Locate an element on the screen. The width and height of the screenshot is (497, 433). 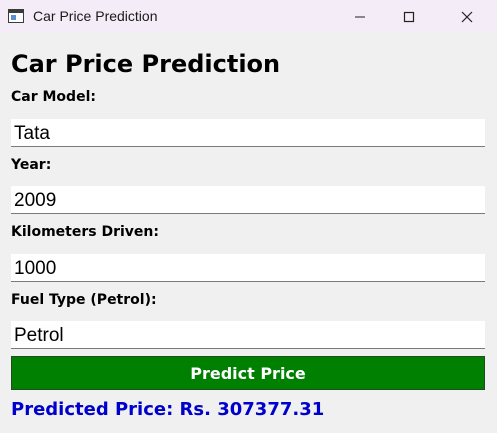
window-title: Car Price Prediction is located at coordinates (95, 16).